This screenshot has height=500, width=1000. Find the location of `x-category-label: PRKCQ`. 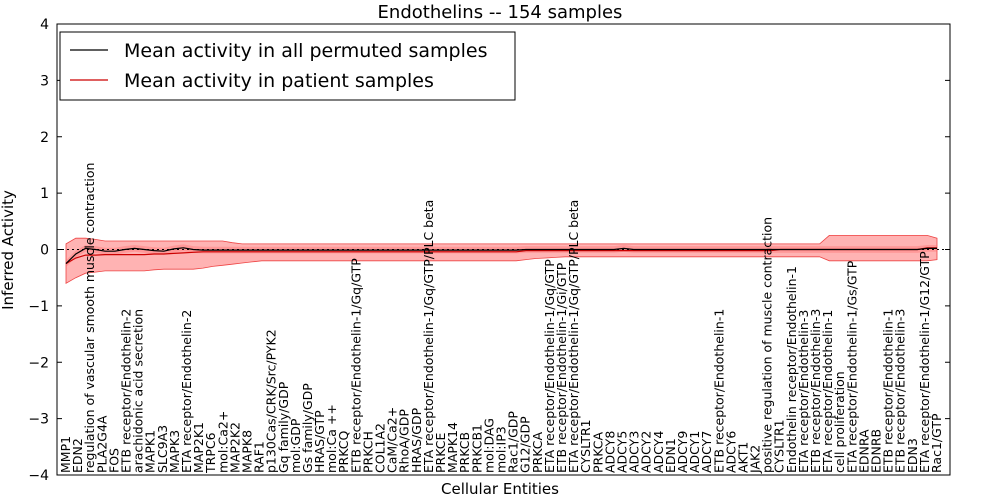

x-category-label: PRKCQ is located at coordinates (343, 452).